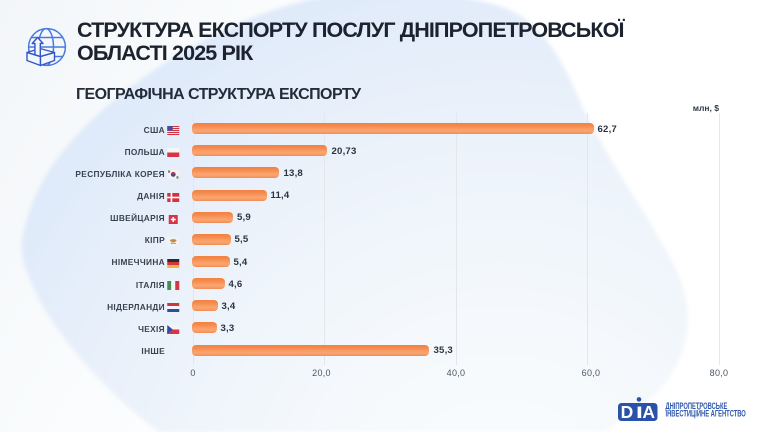 The width and height of the screenshot is (768, 432). Describe the element at coordinates (627, 412) in the screenshot. I see `svg-text: D` at that location.